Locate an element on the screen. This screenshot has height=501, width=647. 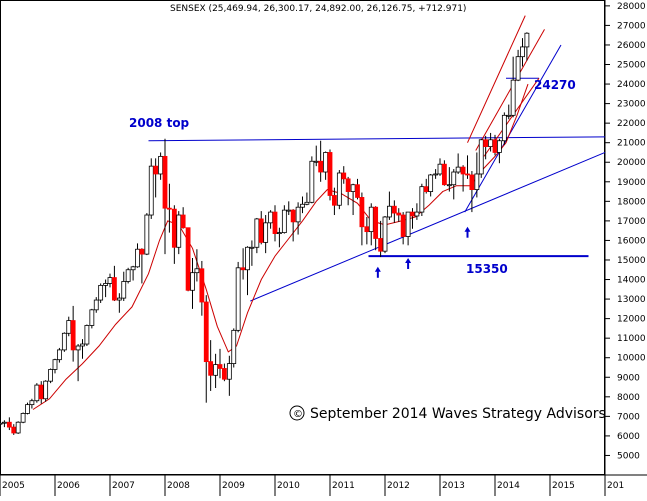
annotation-24270: 24270 is located at coordinates (555, 85).